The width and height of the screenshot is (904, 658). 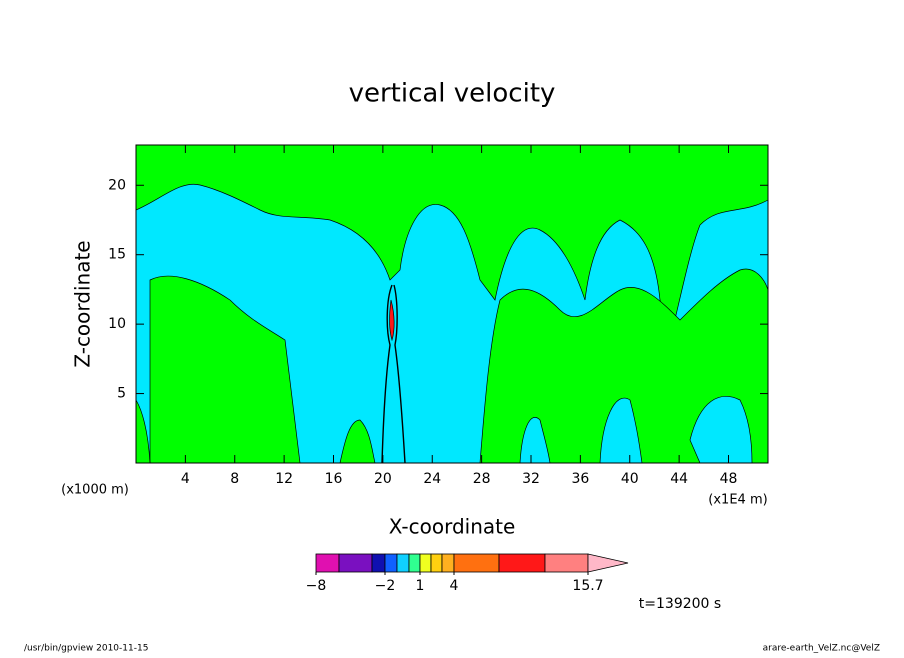 I want to click on x-unit-left: (x1000 m), so click(x=95, y=490).